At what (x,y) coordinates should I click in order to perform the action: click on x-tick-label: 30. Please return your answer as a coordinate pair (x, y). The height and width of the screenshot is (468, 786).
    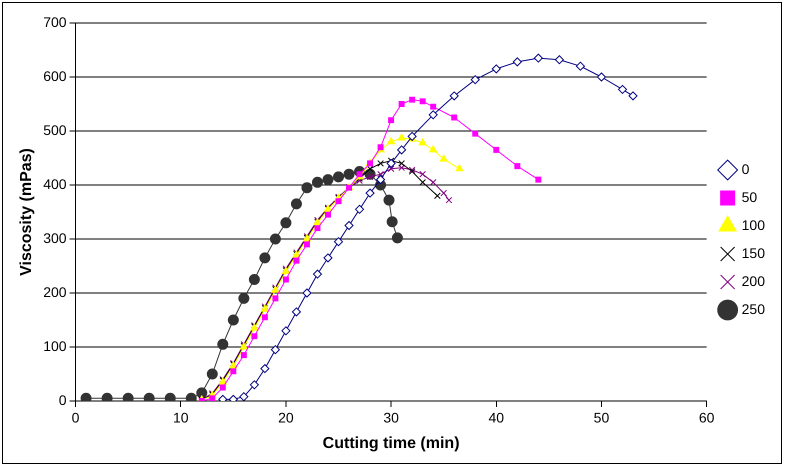
    Looking at the image, I should click on (391, 417).